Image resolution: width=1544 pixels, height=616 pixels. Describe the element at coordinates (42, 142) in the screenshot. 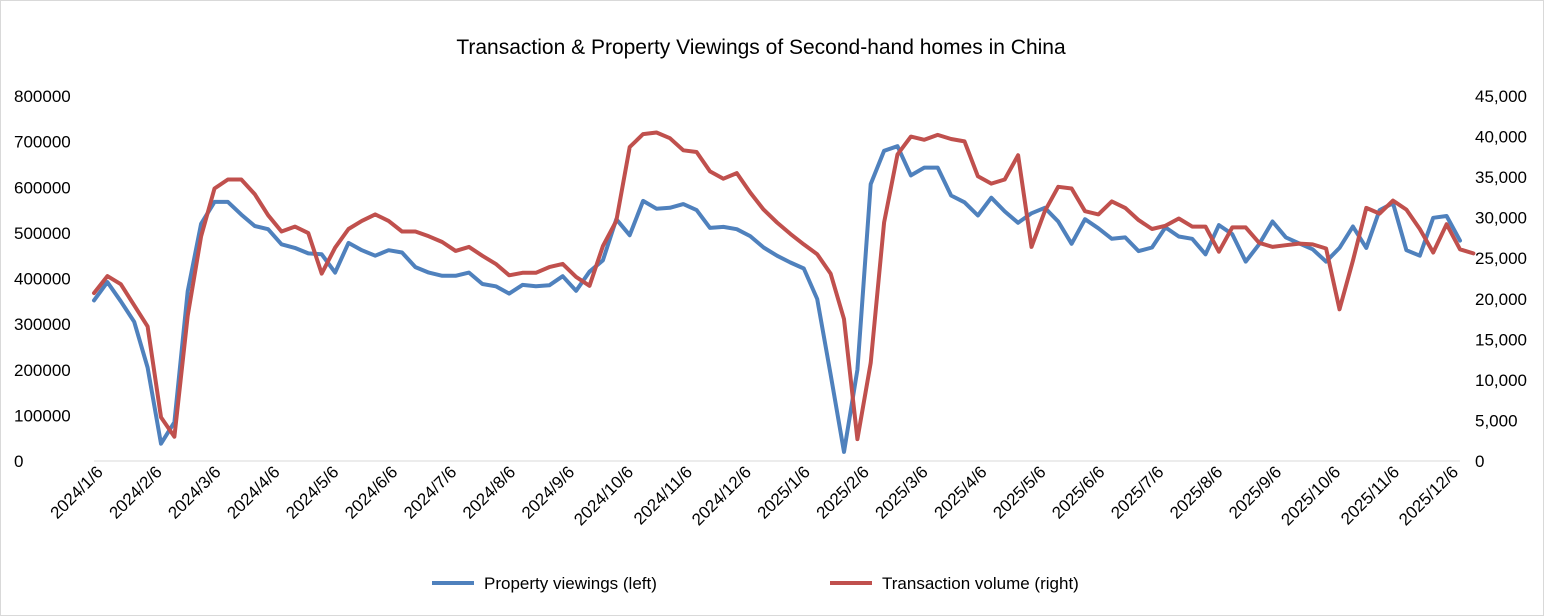

I see `left-axis-tick-label: 700000` at that location.